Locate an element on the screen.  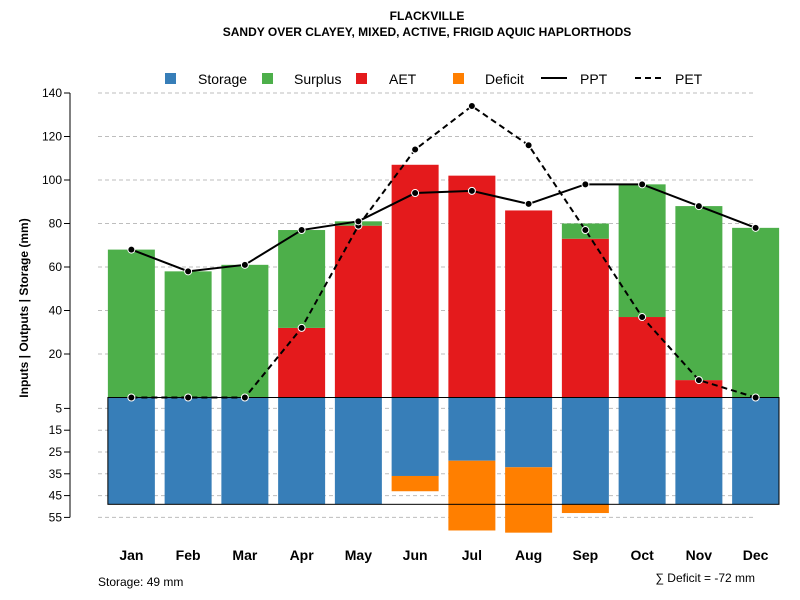
y-tick-label: 25 is located at coordinates (56, 452).